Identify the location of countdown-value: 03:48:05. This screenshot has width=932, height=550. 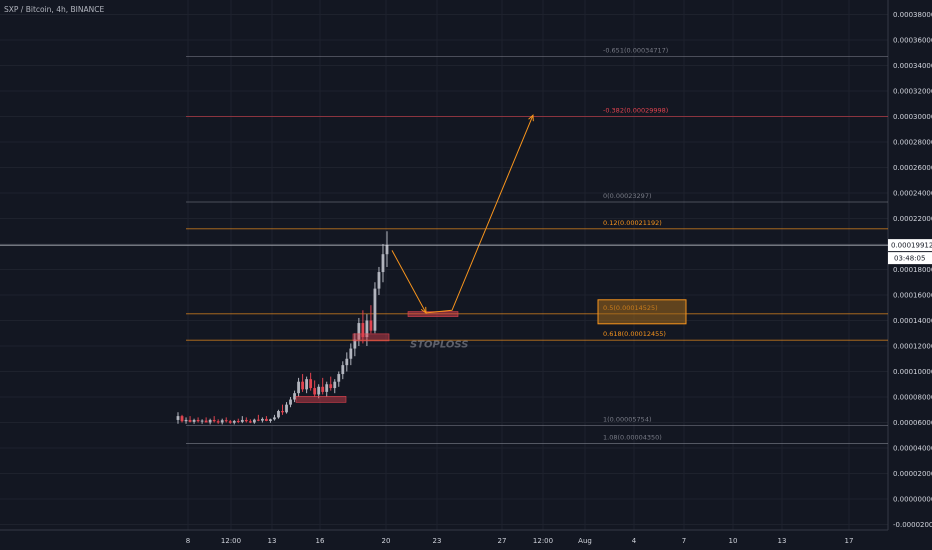
(909, 259).